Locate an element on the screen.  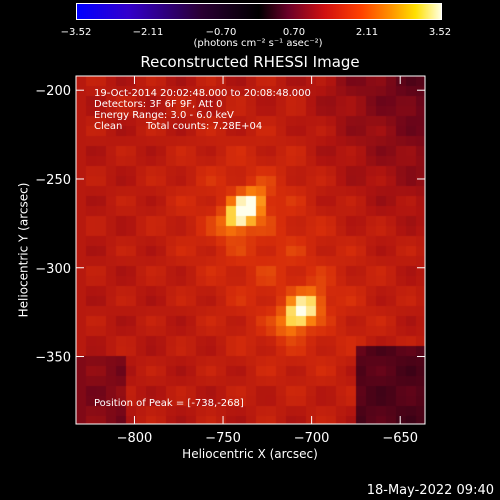
peak-position-label: Position of Peak = [-738,-268] is located at coordinates (169, 403).